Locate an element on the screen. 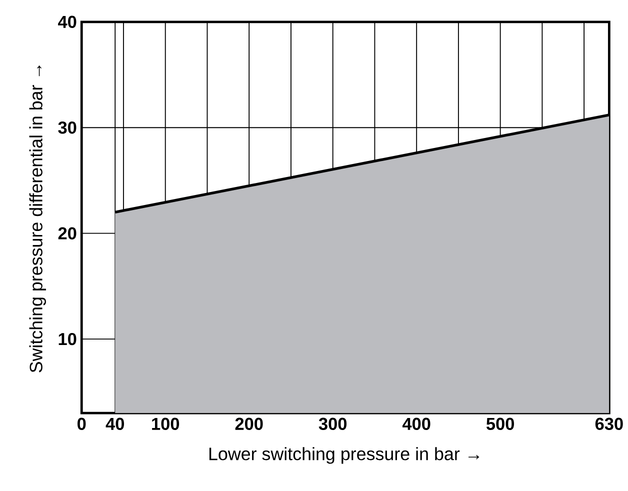 The image size is (628, 491). x-tick-label: 0 is located at coordinates (82, 424).